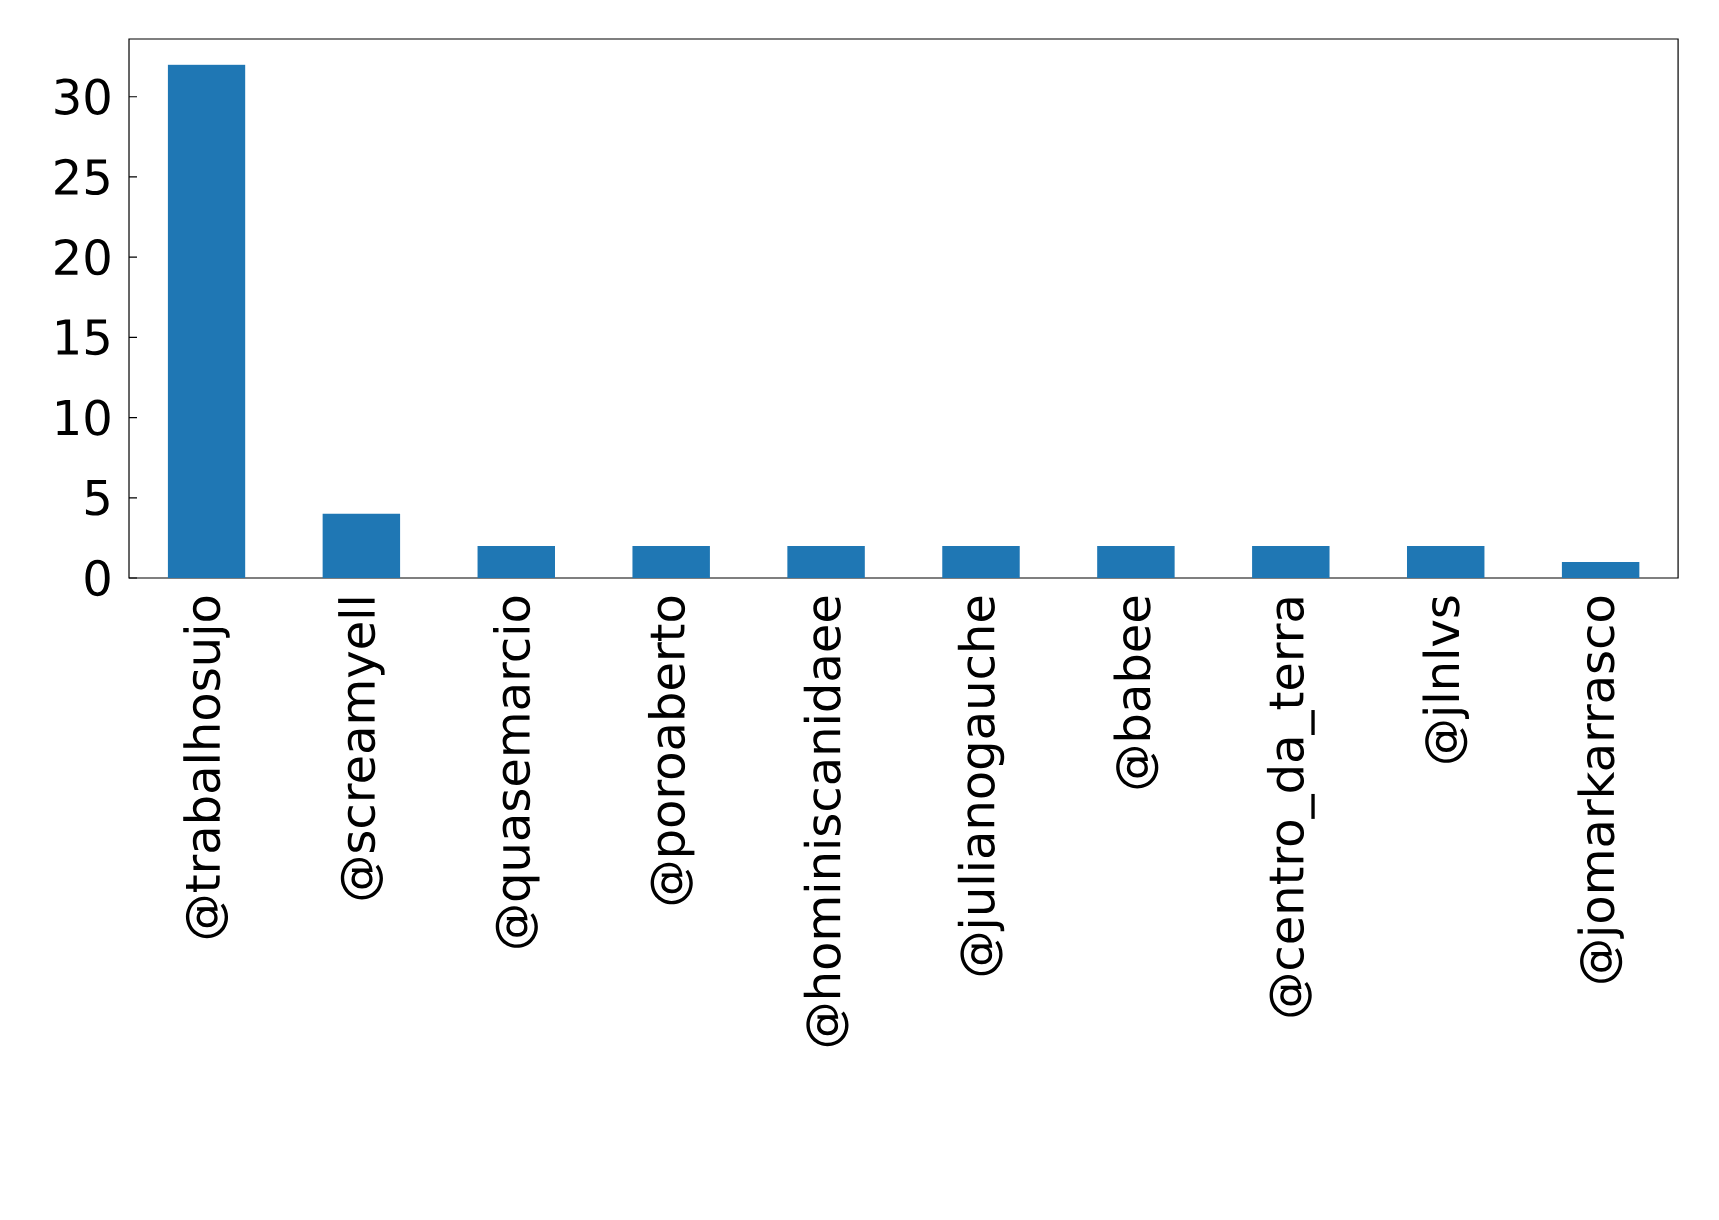 Image resolution: width=1719 pixels, height=1220 pixels. What do you see at coordinates (97, 578) in the screenshot?
I see `y-tick-label: 0` at bounding box center [97, 578].